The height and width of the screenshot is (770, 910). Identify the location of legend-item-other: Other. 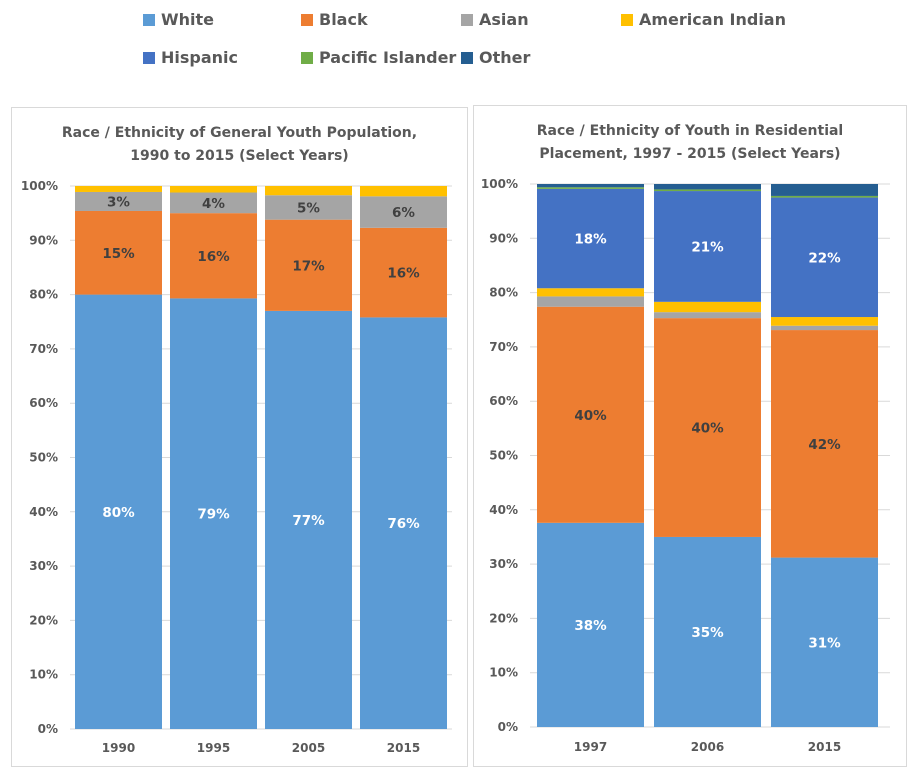
(495, 57).